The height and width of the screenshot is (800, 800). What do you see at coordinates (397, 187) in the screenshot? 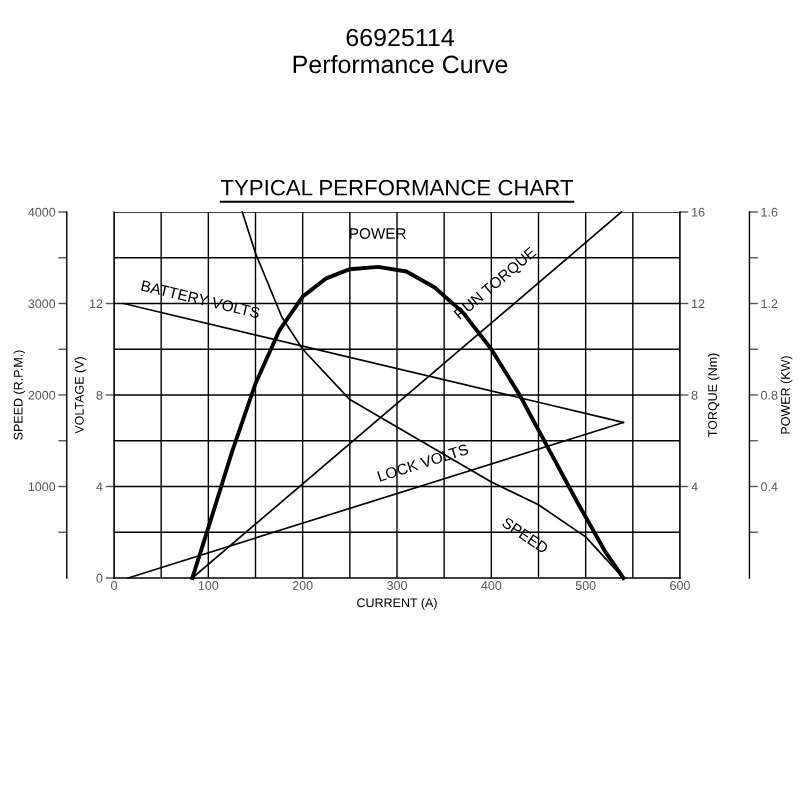
I see `chart-subtitle: TYPICAL PERFORMANCE CHART` at bounding box center [397, 187].